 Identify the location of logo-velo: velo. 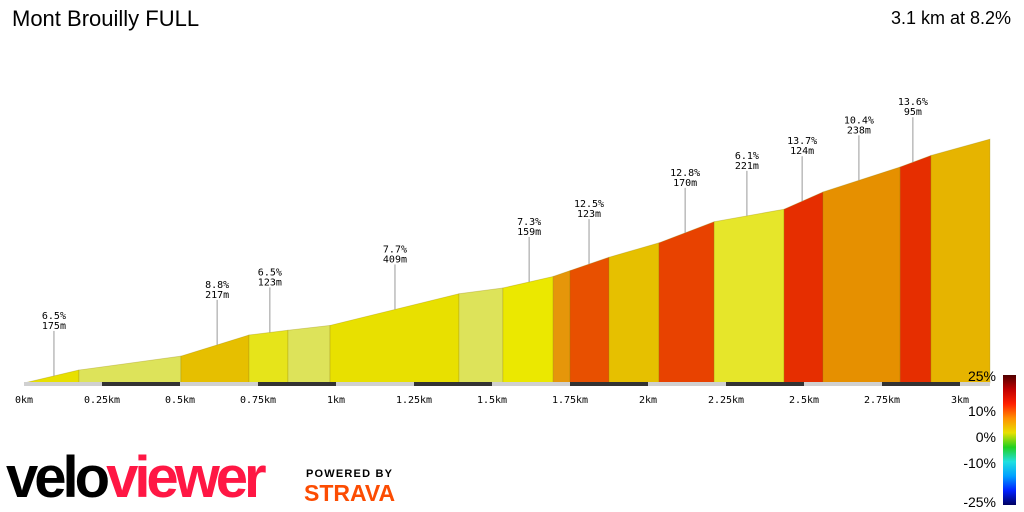
(58, 477).